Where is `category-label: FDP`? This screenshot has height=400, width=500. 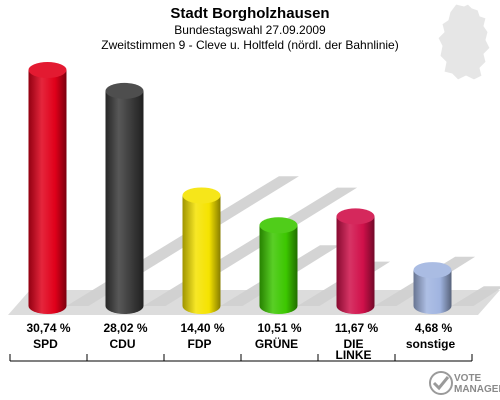
category-label: FDP is located at coordinates (200, 344).